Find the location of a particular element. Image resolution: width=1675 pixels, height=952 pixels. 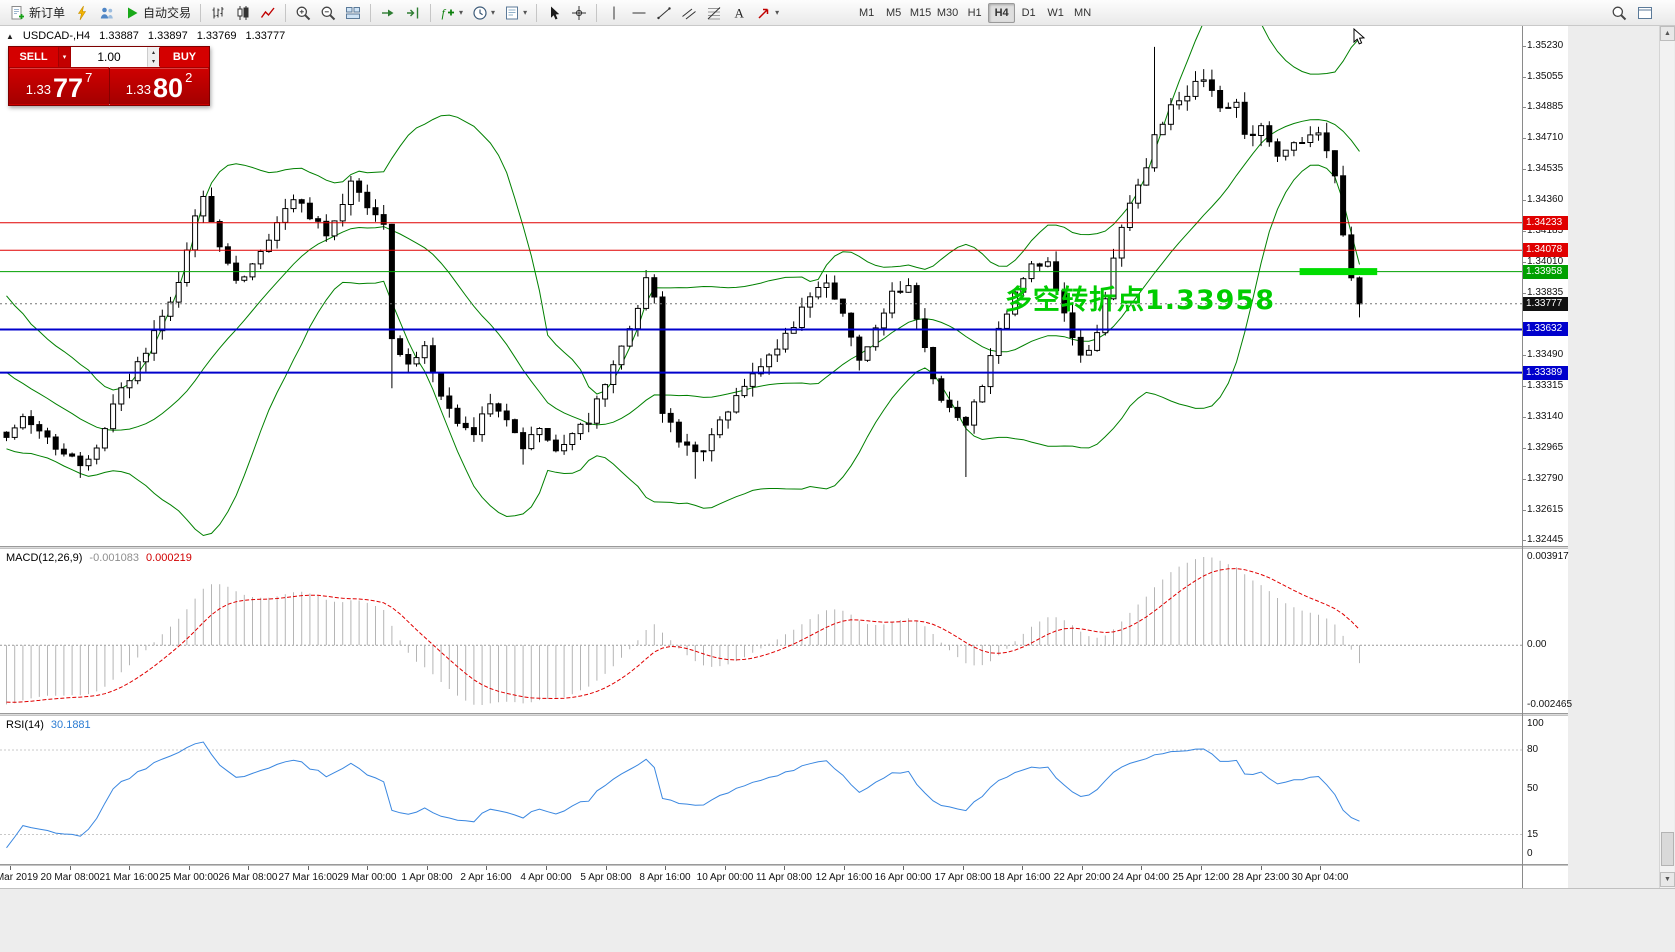

play-icon is located at coordinates (132, 13).